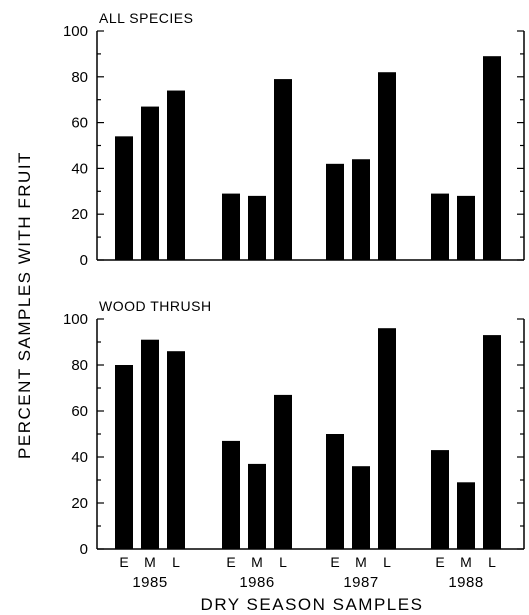 The width and height of the screenshot is (529, 615). I want to click on panel-title: WOOD THRUSH, so click(155, 306).